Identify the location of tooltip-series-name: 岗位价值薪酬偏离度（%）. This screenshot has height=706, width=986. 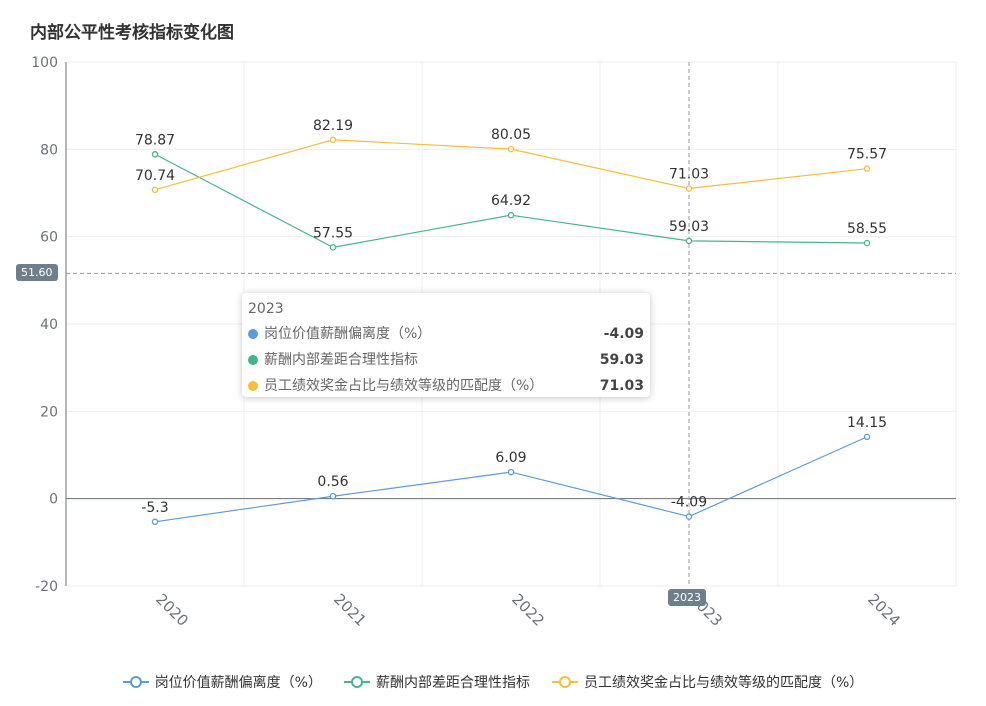
(348, 334).